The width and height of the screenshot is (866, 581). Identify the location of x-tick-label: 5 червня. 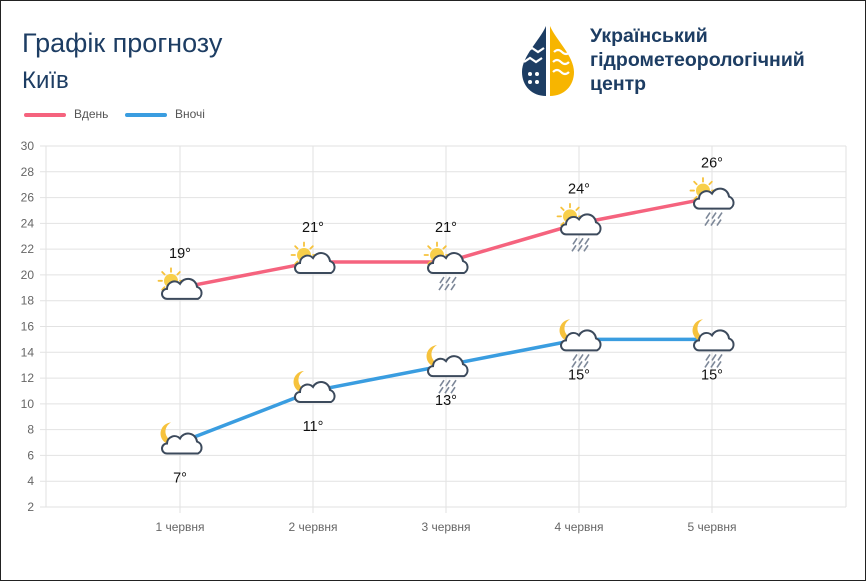
(711, 527).